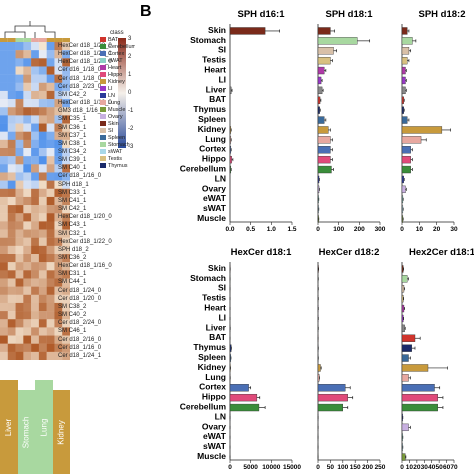  What do you see at coordinates (214, 426) in the screenshot?
I see `category-label: Ovary` at bounding box center [214, 426].